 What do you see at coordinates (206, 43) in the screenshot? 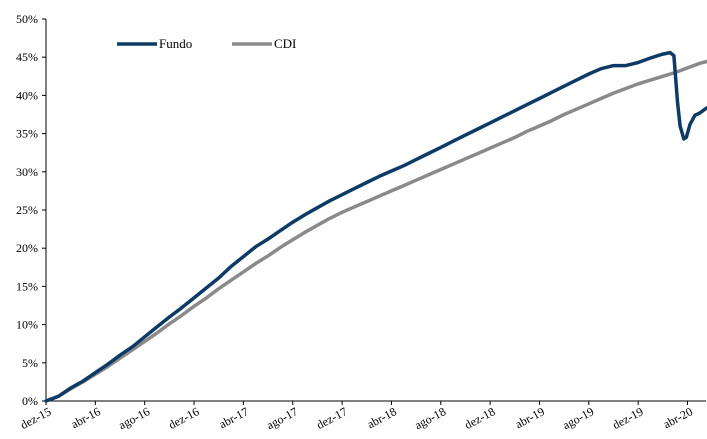
I see `legend: Fundo CDI` at bounding box center [206, 43].